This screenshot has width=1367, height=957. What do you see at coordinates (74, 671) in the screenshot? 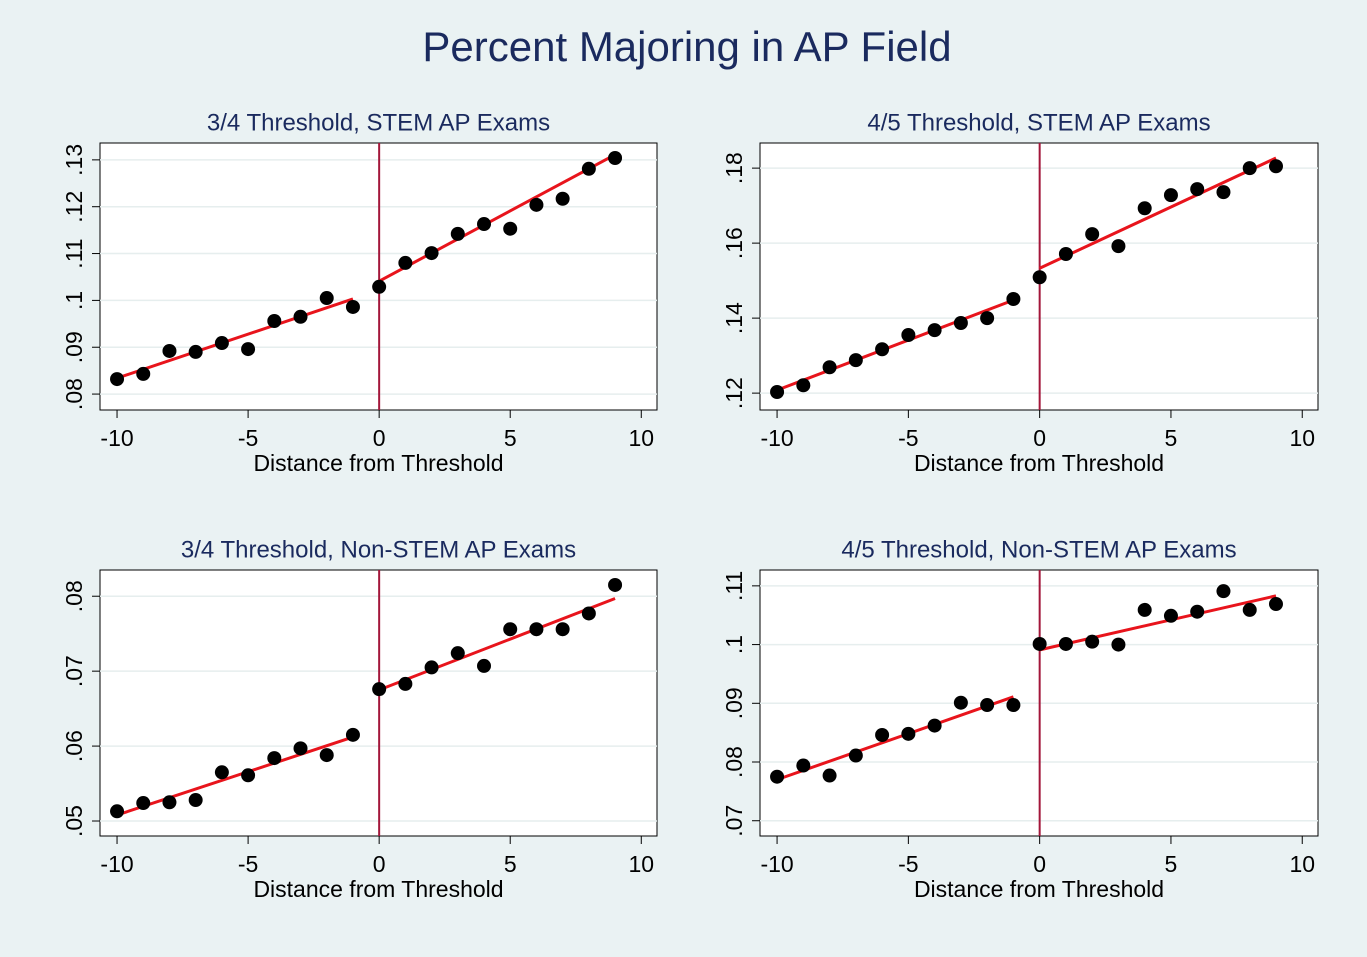
I see `y-tick-label: .07` at bounding box center [74, 671].